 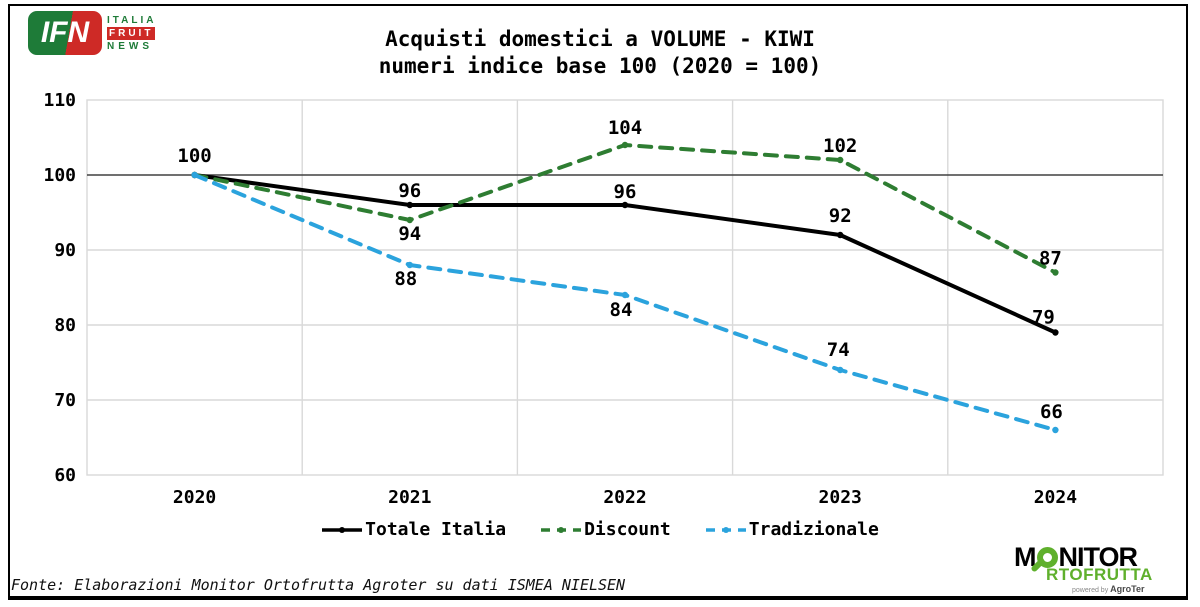 What do you see at coordinates (194, 156) in the screenshot?
I see `data-label-0-2020: 100` at bounding box center [194, 156].